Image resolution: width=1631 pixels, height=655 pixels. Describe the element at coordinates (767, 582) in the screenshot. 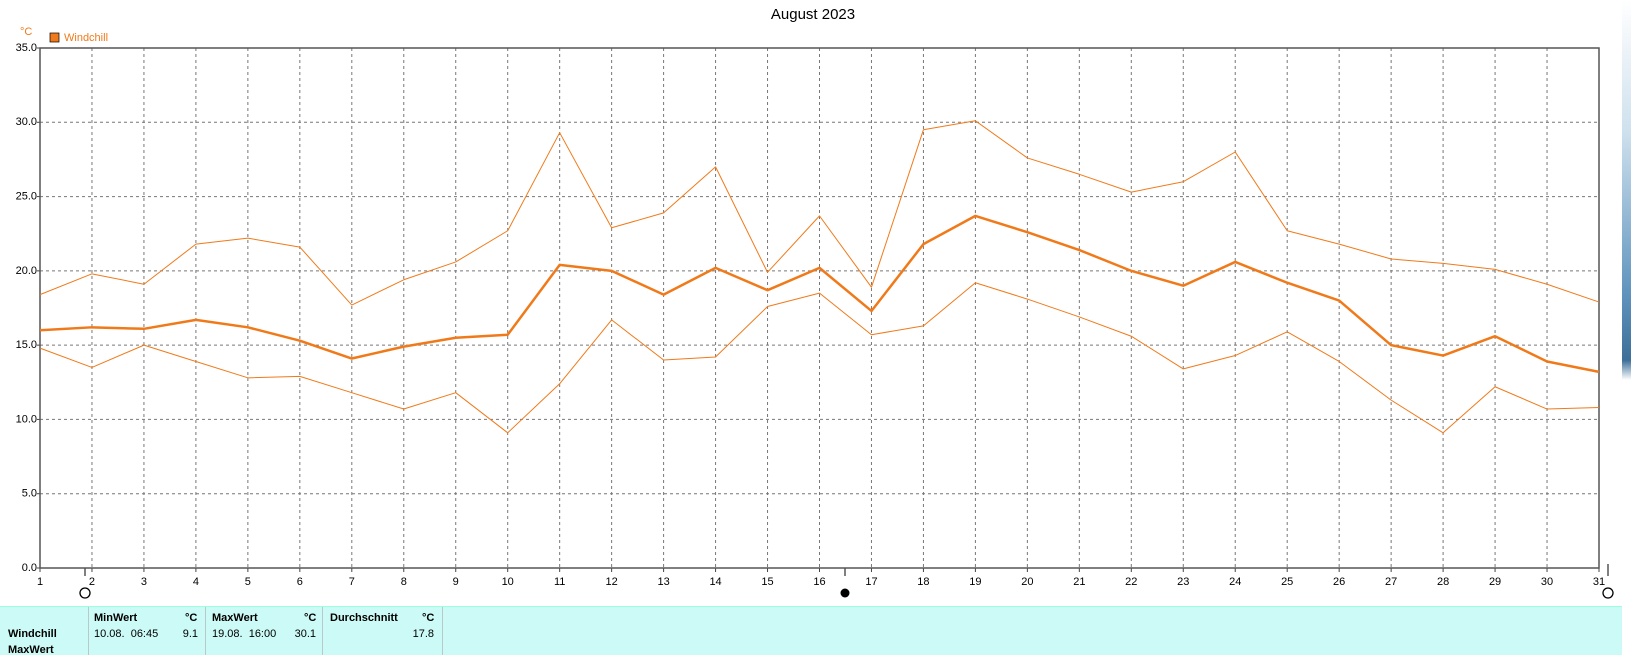

I see `x-tick-label: 15` at that location.